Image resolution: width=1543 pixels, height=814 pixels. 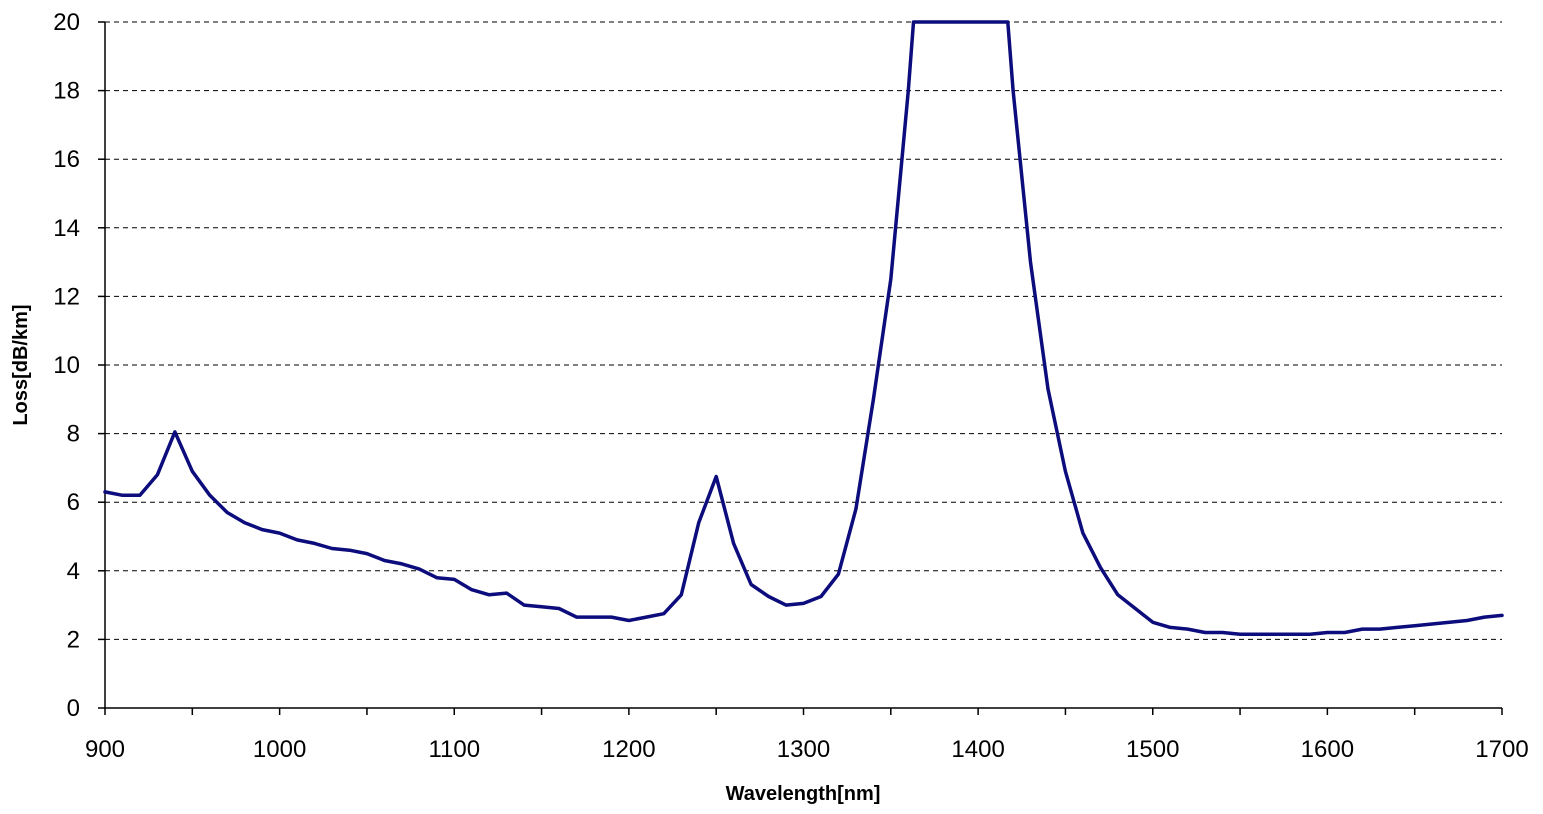 What do you see at coordinates (73, 502) in the screenshot?
I see `y-tick-label: 6` at bounding box center [73, 502].